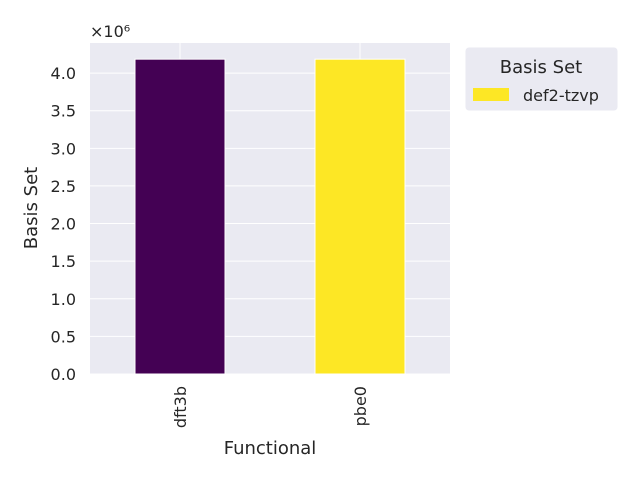  What do you see at coordinates (63, 374) in the screenshot?
I see `y-tick-label: 0.0` at bounding box center [63, 374].